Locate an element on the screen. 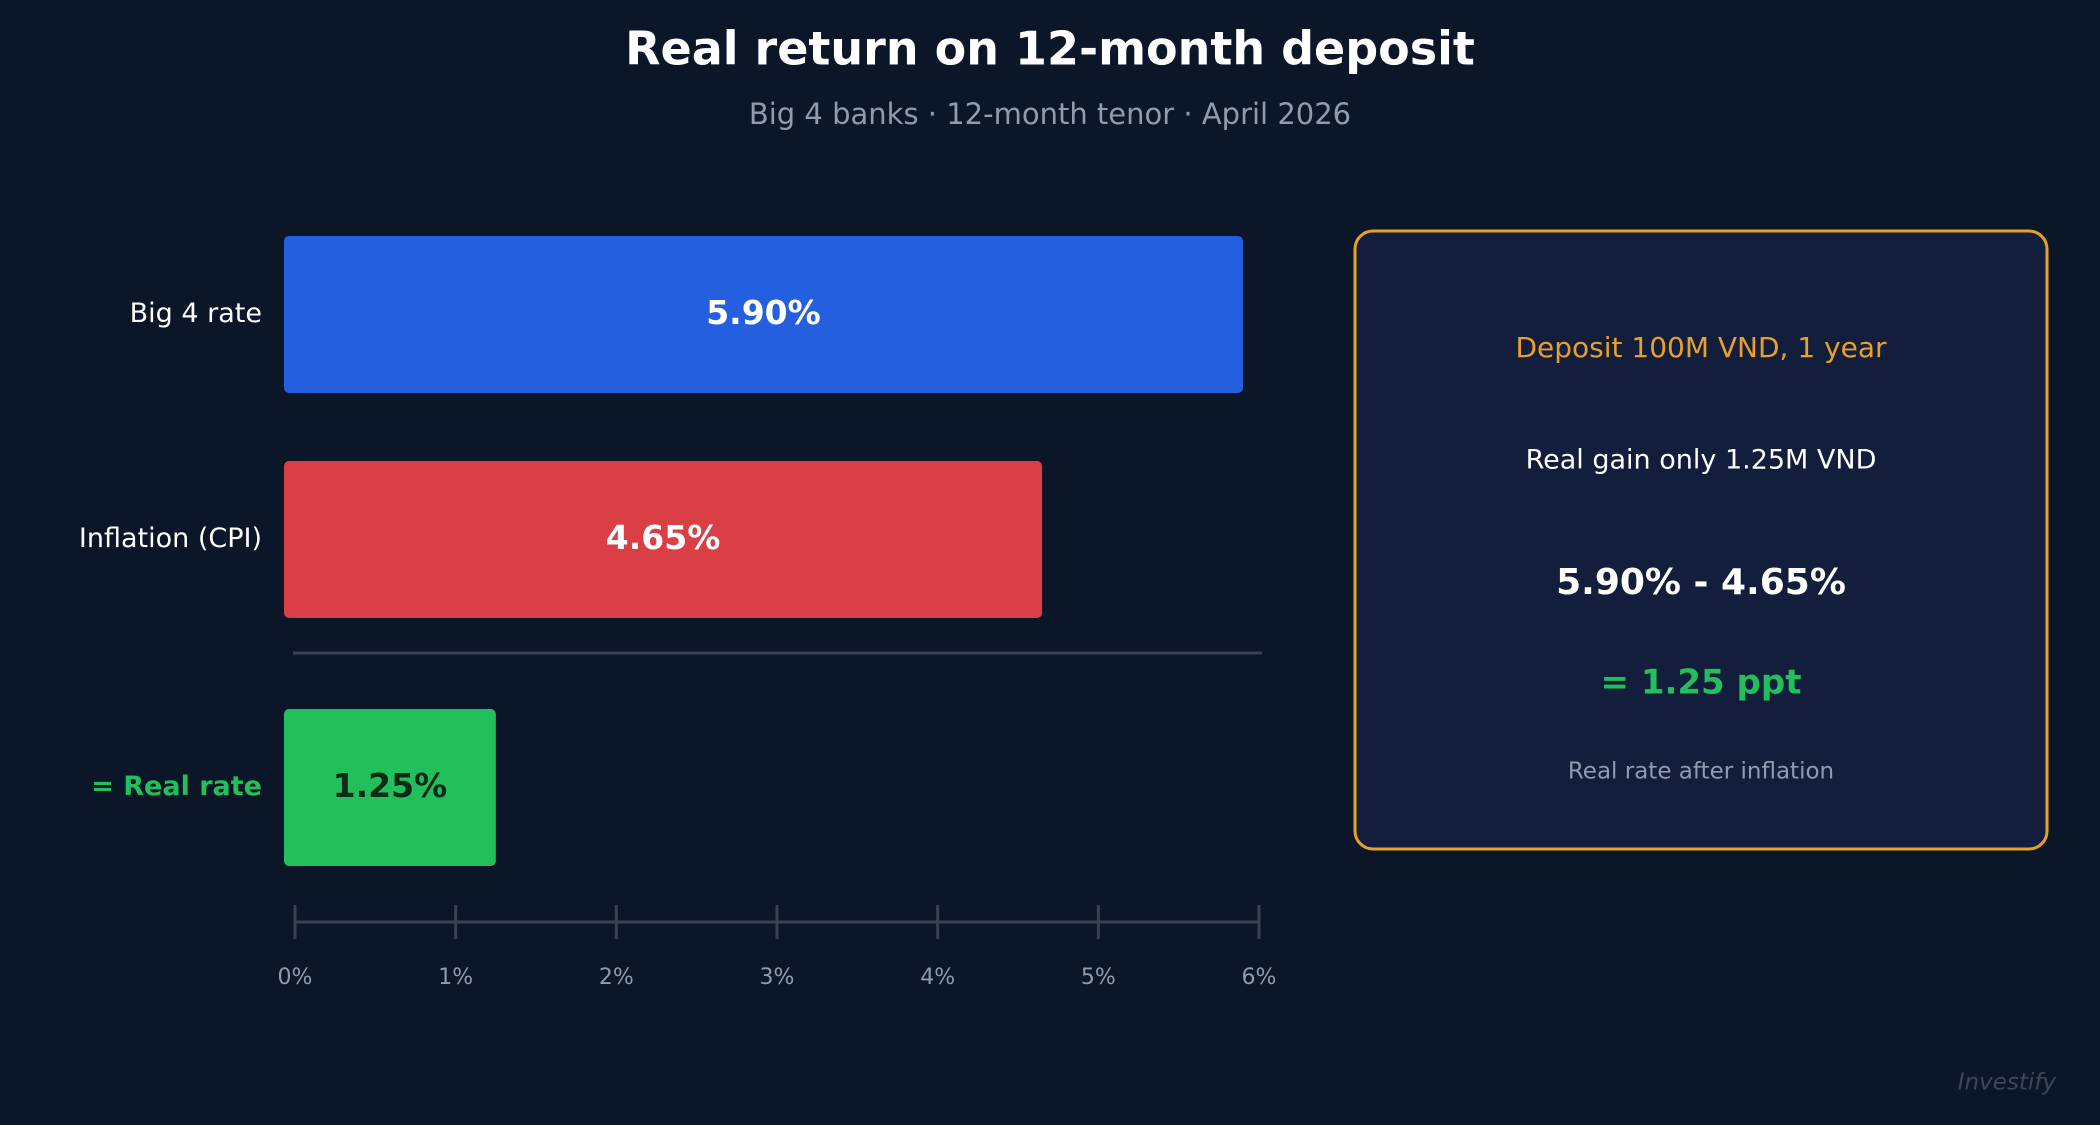  watermark: Investify is located at coordinates (2007, 1083).